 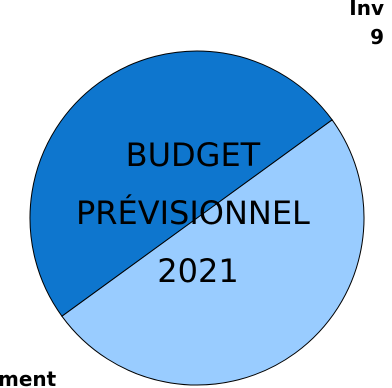 I want to click on chart-title-line-2: PRÉVISIONNEL, so click(x=193, y=213).